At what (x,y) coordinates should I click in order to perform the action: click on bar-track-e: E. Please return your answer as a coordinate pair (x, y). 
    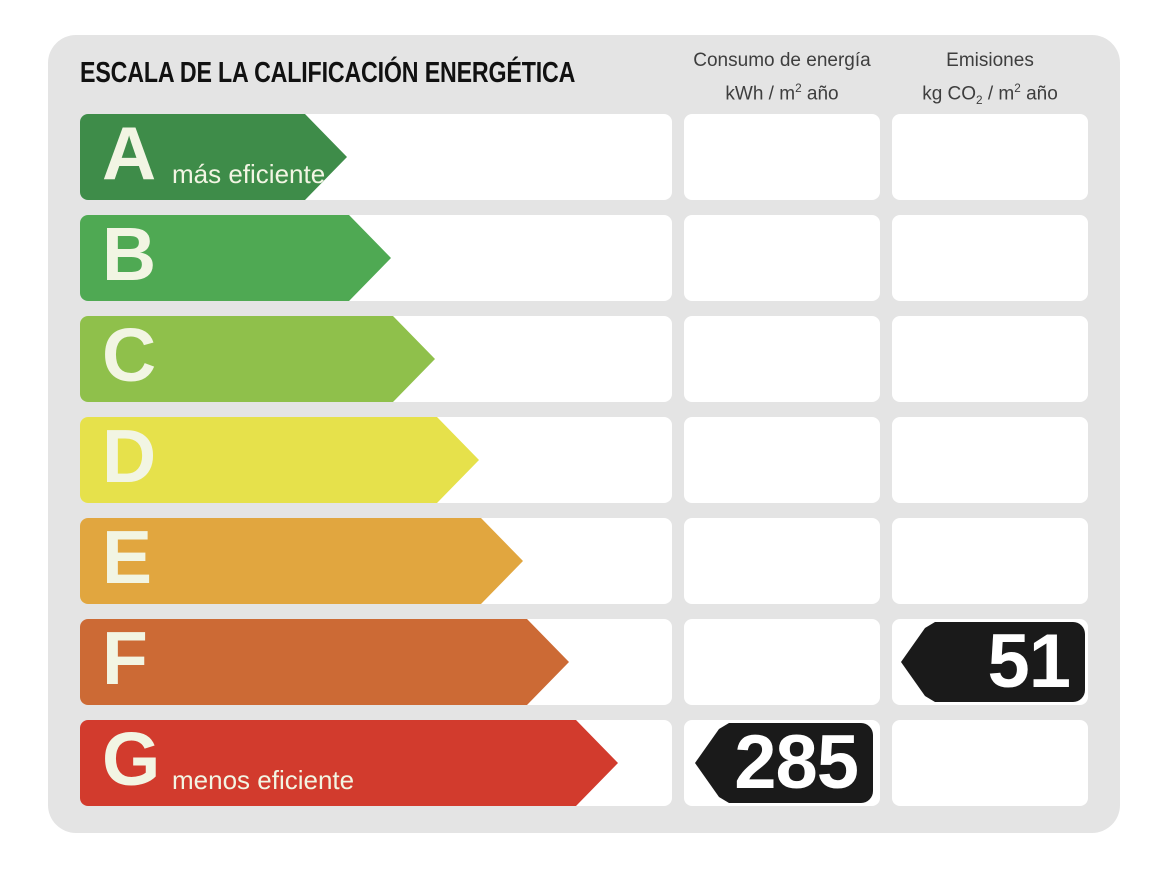
    Looking at the image, I should click on (376, 561).